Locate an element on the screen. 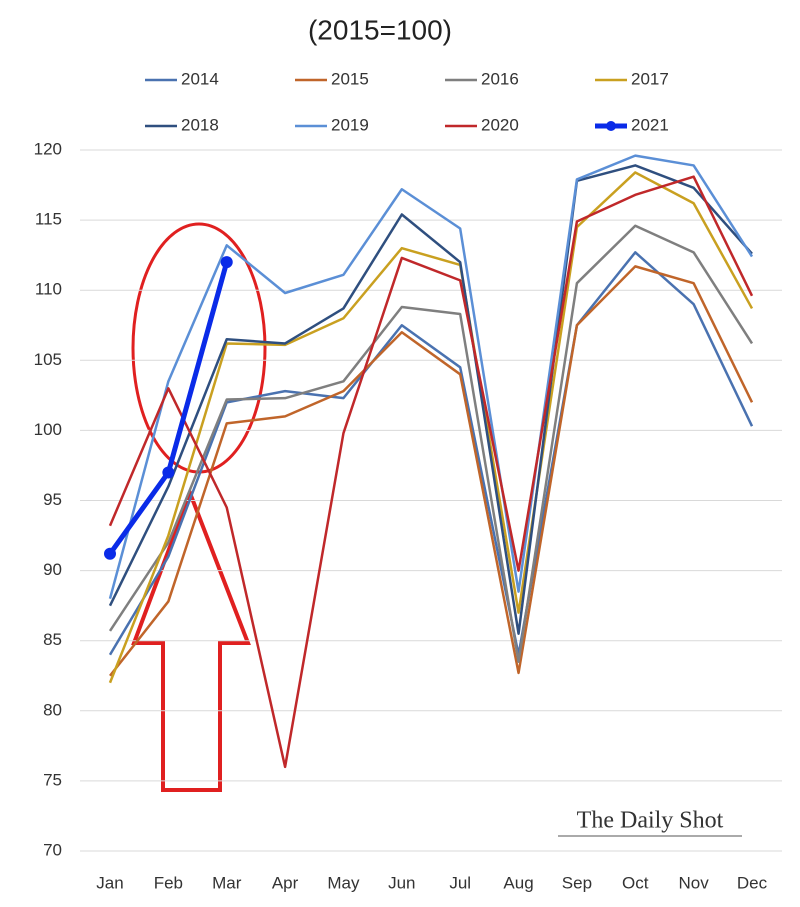 This screenshot has width=800, height=907. y-tick-label: 100 is located at coordinates (48, 429).